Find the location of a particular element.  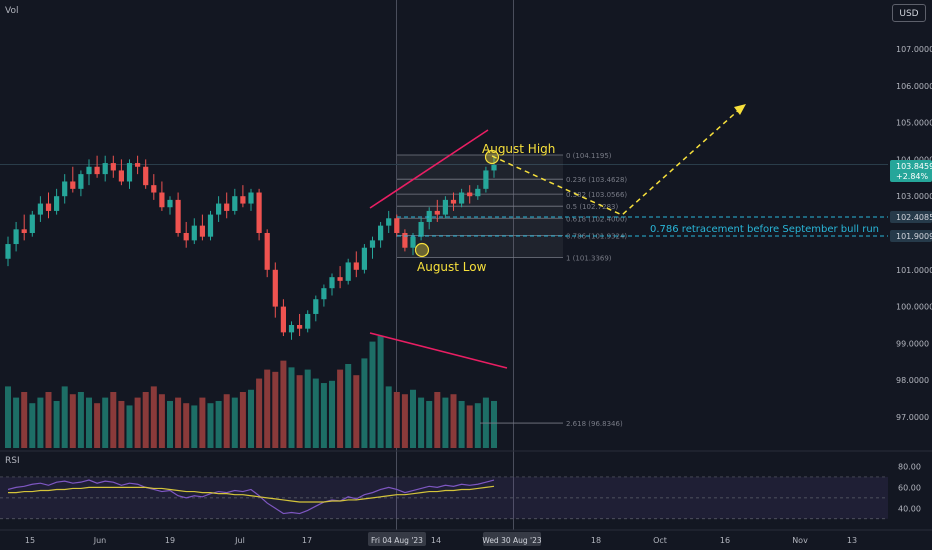

price-tick-label: 106.0000 is located at coordinates (914, 86).